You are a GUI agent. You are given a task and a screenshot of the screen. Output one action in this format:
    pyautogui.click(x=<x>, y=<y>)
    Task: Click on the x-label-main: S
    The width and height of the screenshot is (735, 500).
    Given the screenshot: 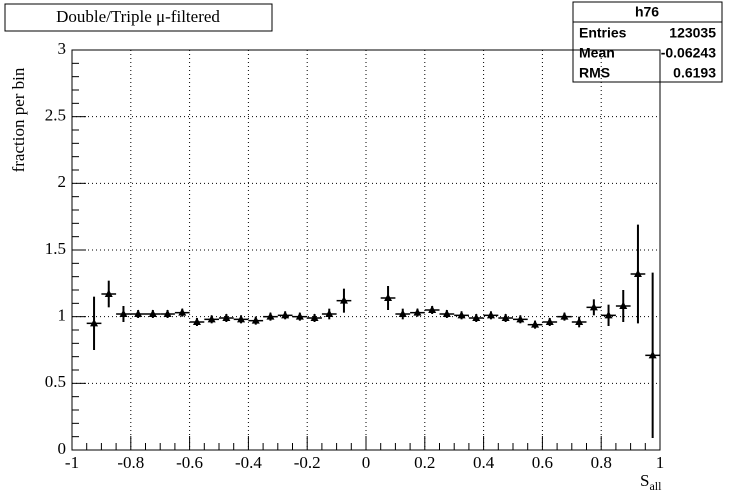 What is the action you would take?
    pyautogui.click(x=644, y=480)
    